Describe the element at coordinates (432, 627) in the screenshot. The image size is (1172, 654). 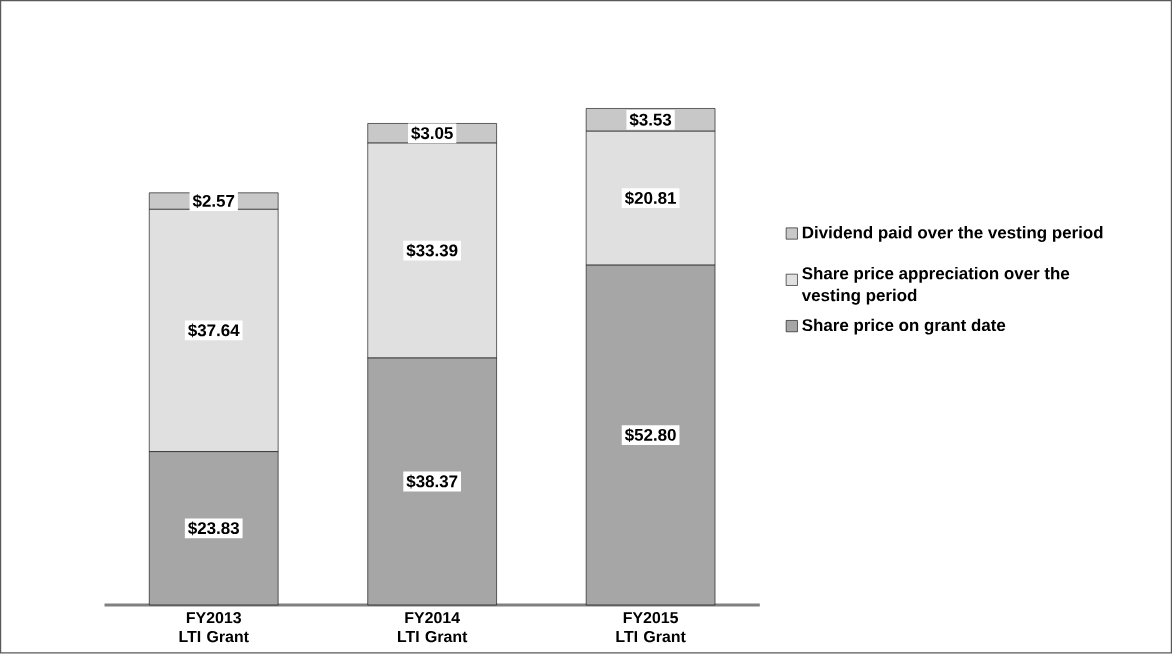
I see `x-tick-label: FY2014 LTI Grant` at that location.